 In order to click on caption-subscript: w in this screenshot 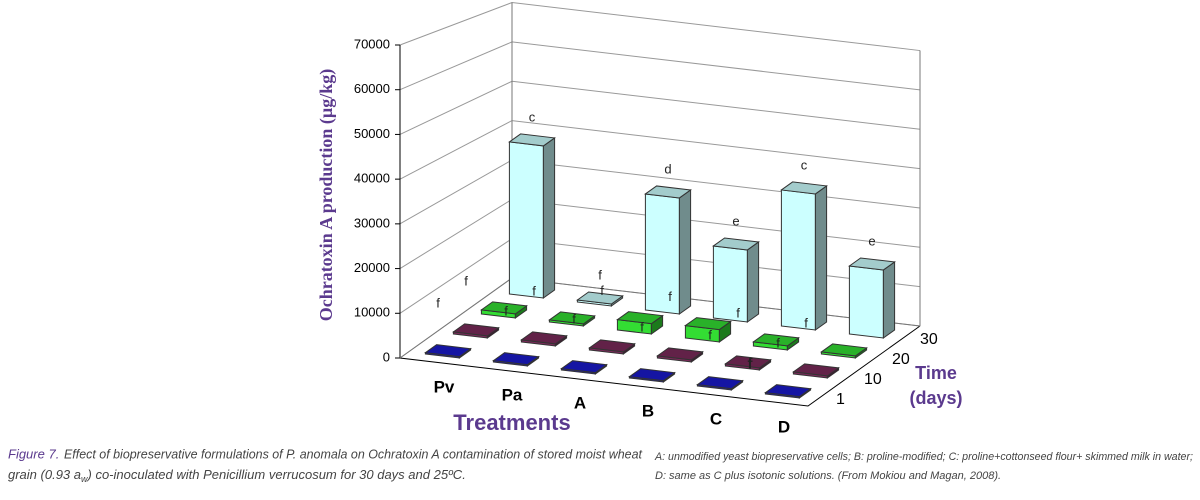, I will do `click(84, 479)`.